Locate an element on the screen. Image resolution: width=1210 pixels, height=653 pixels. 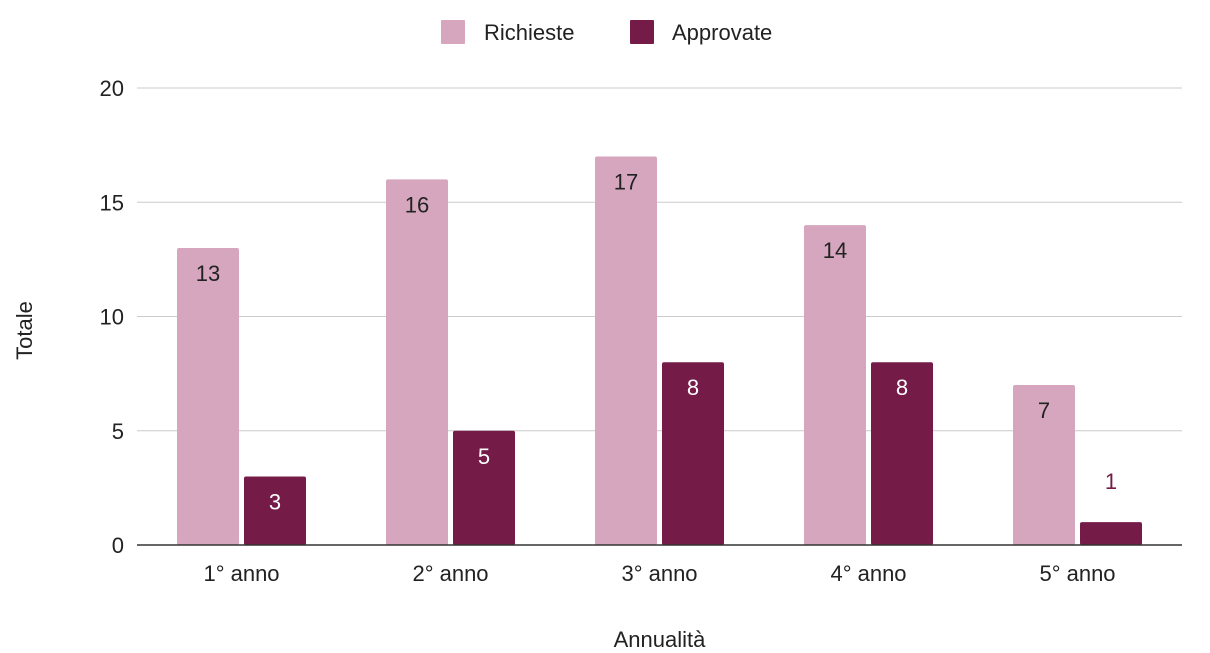
data-label: 17 is located at coordinates (626, 182).